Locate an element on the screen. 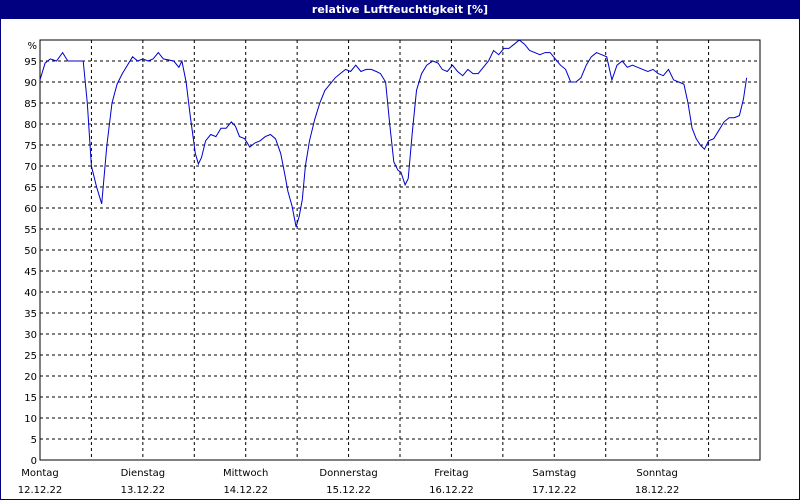 The width and height of the screenshot is (800, 500). y-tick-label: 60 is located at coordinates (30, 209).